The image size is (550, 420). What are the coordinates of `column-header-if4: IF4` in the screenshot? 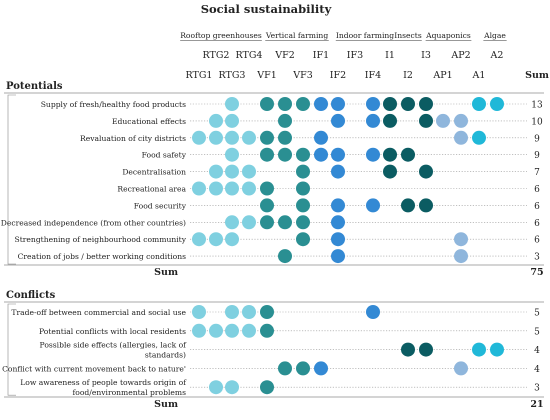 It's located at (373, 75).